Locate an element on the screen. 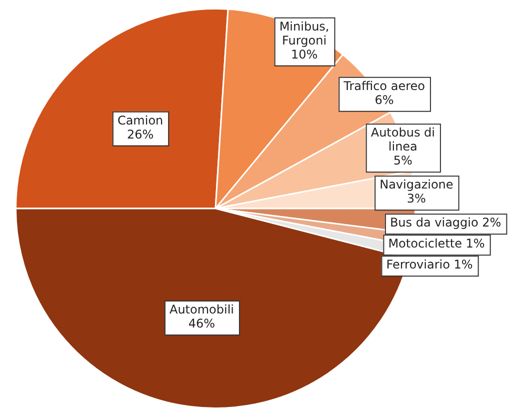  slice-label: Ferroviario 1% is located at coordinates (429, 265).